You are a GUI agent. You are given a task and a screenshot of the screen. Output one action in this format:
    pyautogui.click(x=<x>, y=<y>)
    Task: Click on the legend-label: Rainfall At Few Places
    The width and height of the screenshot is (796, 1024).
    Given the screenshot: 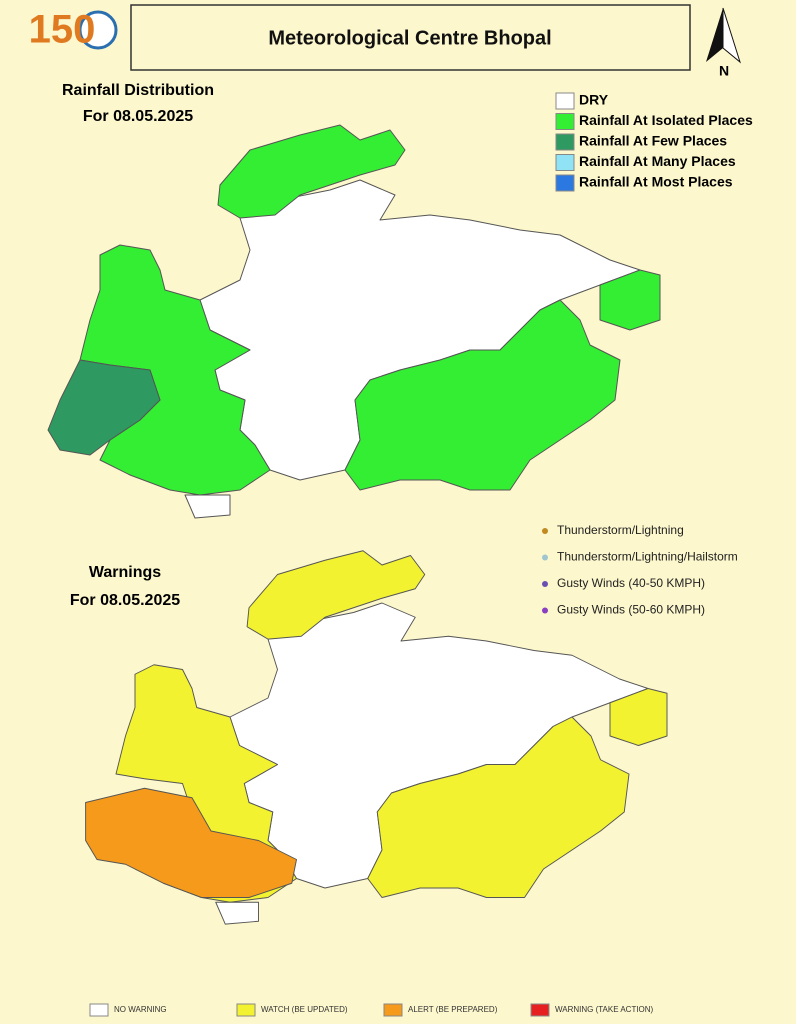 What is the action you would take?
    pyautogui.click(x=653, y=141)
    